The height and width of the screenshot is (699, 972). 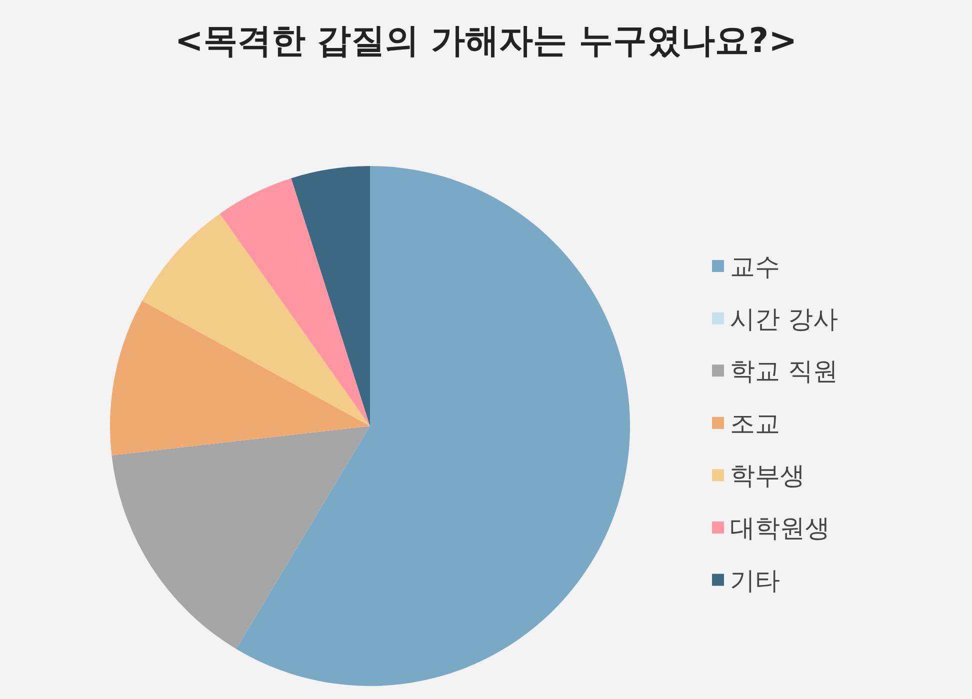 I want to click on legend-label: 조교, so click(x=755, y=423).